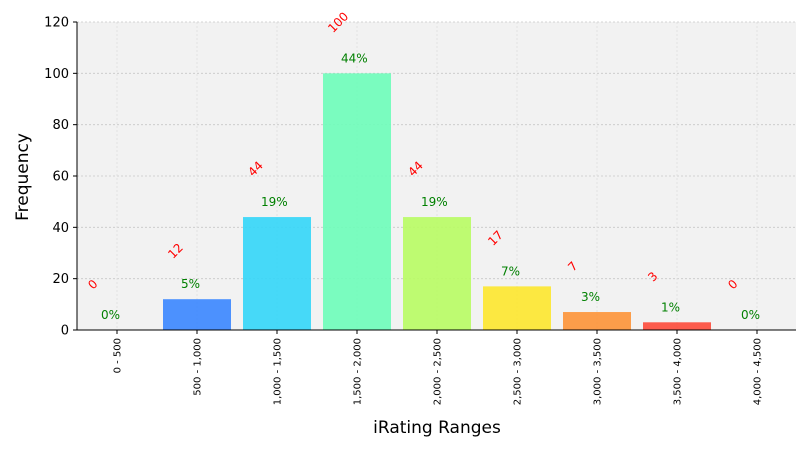 This screenshot has height=450, width=810. What do you see at coordinates (510, 271) in the screenshot?
I see `percent-label-5: 7%` at bounding box center [510, 271].